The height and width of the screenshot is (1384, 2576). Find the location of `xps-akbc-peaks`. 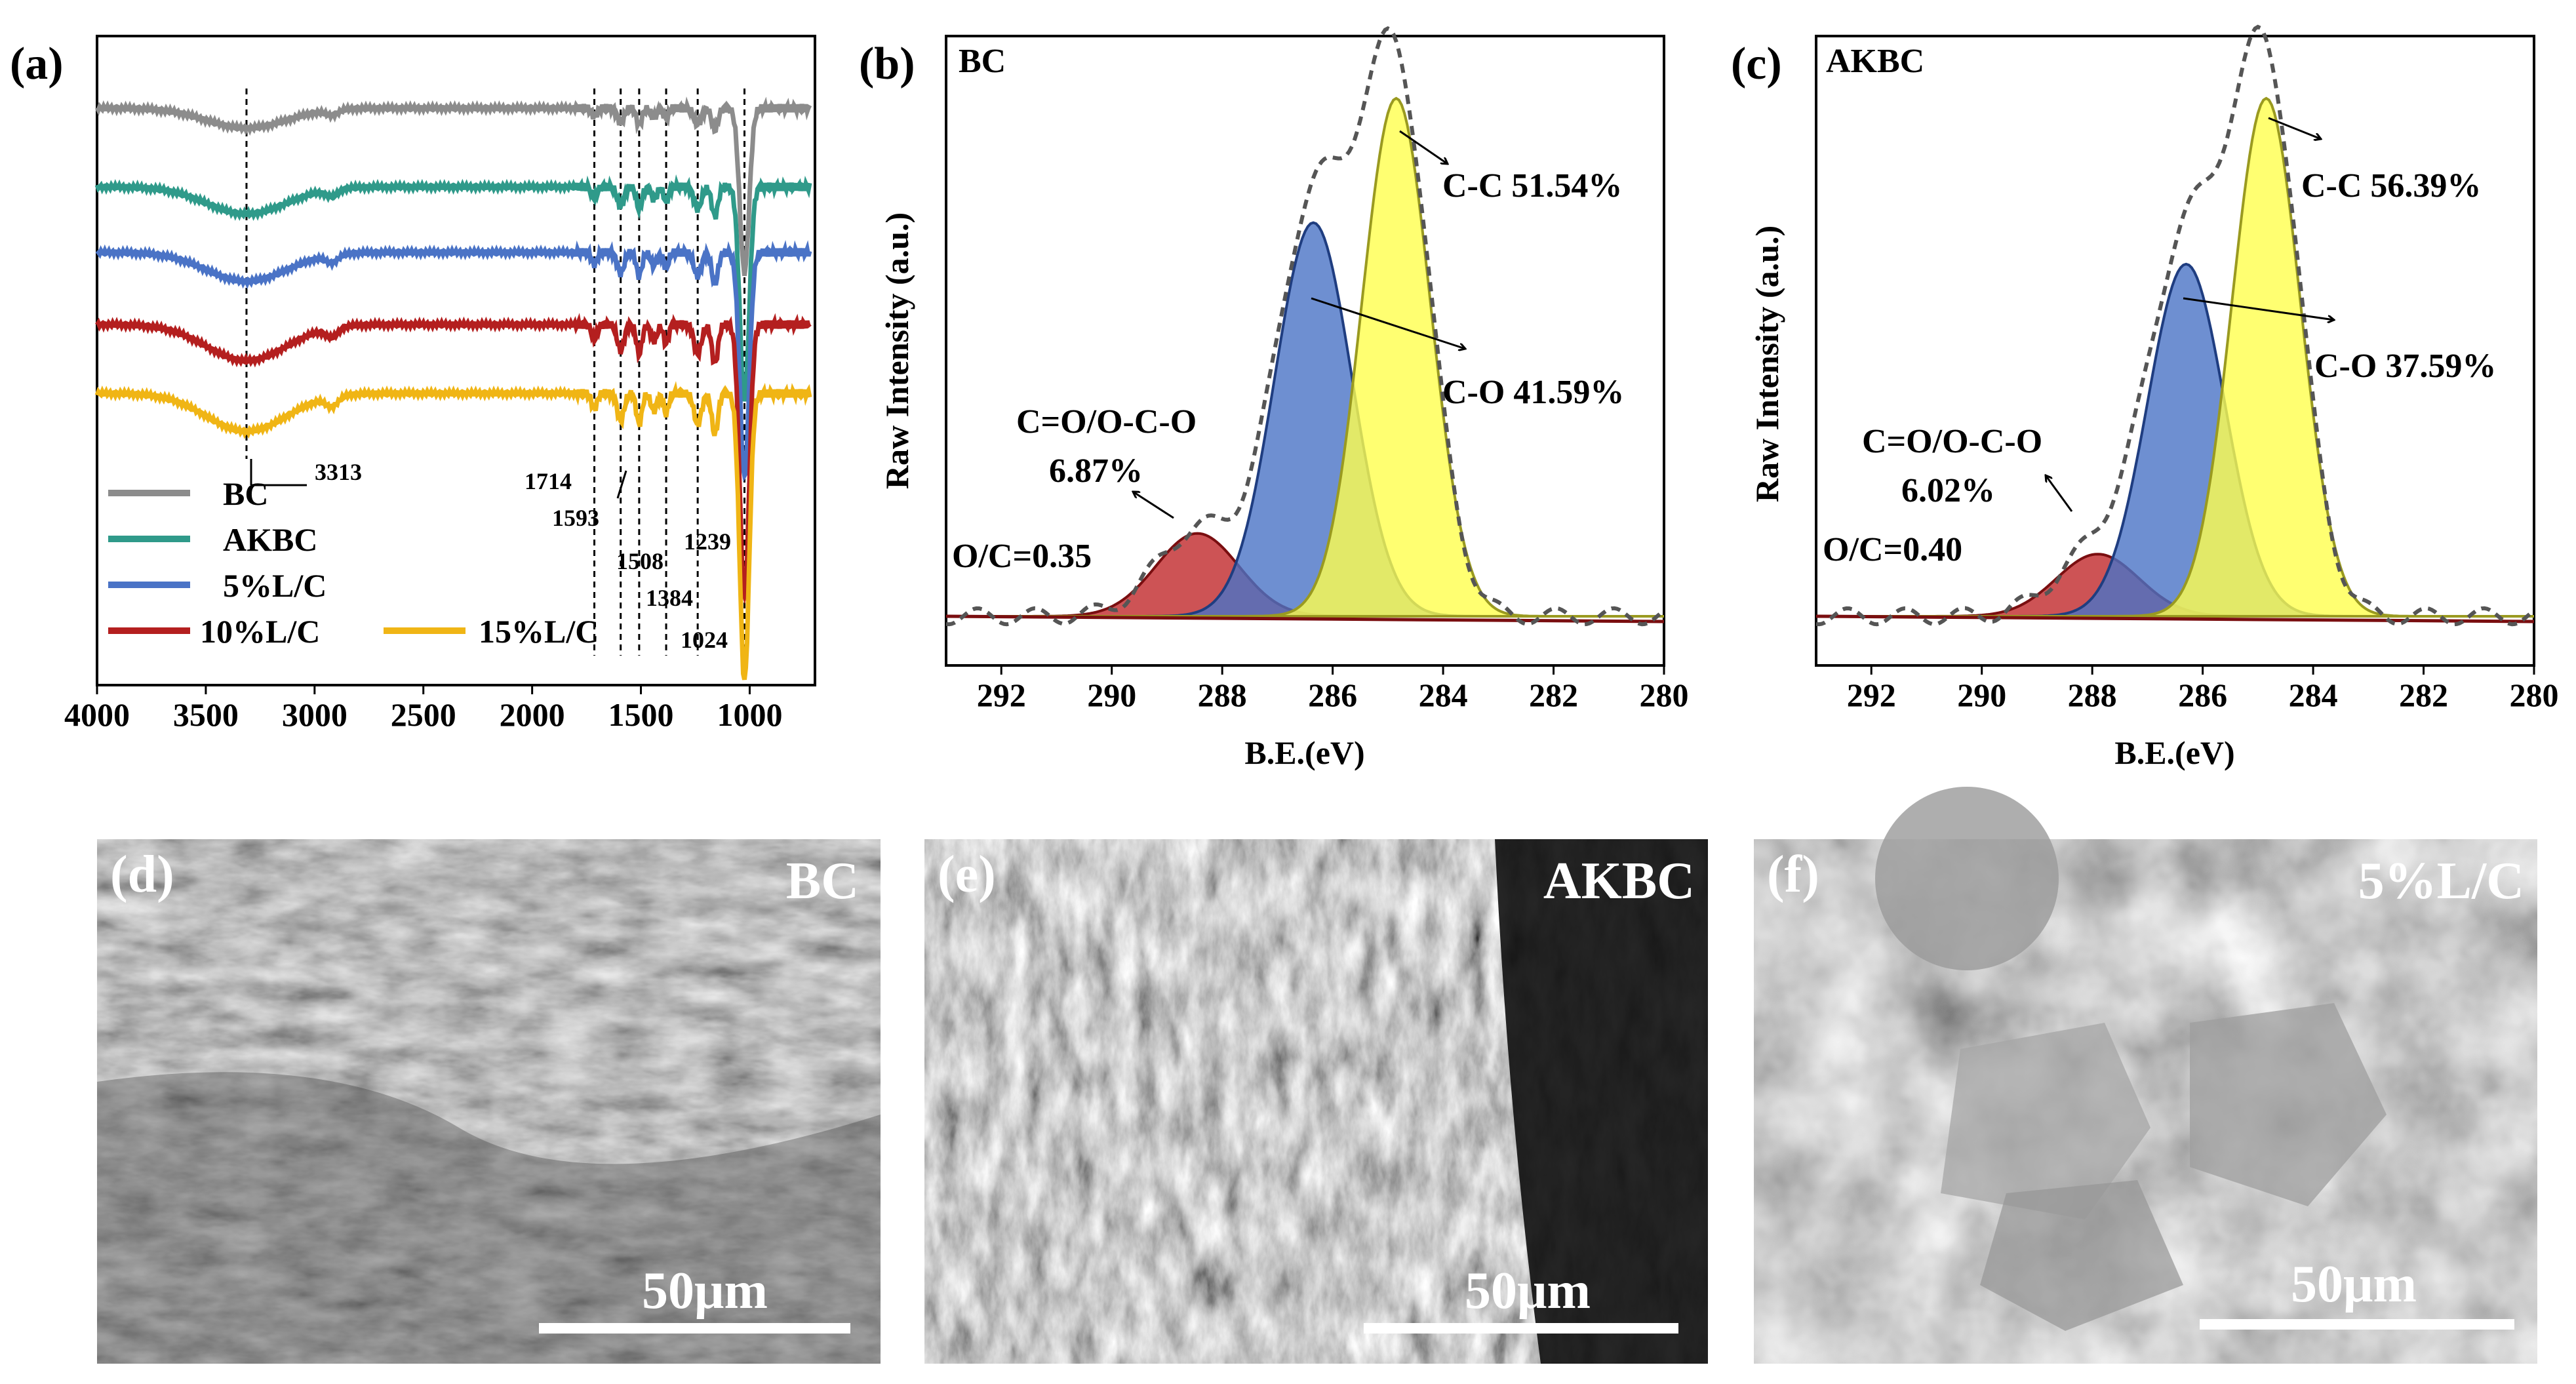

xps-akbc-peaks is located at coordinates (2175, 325).